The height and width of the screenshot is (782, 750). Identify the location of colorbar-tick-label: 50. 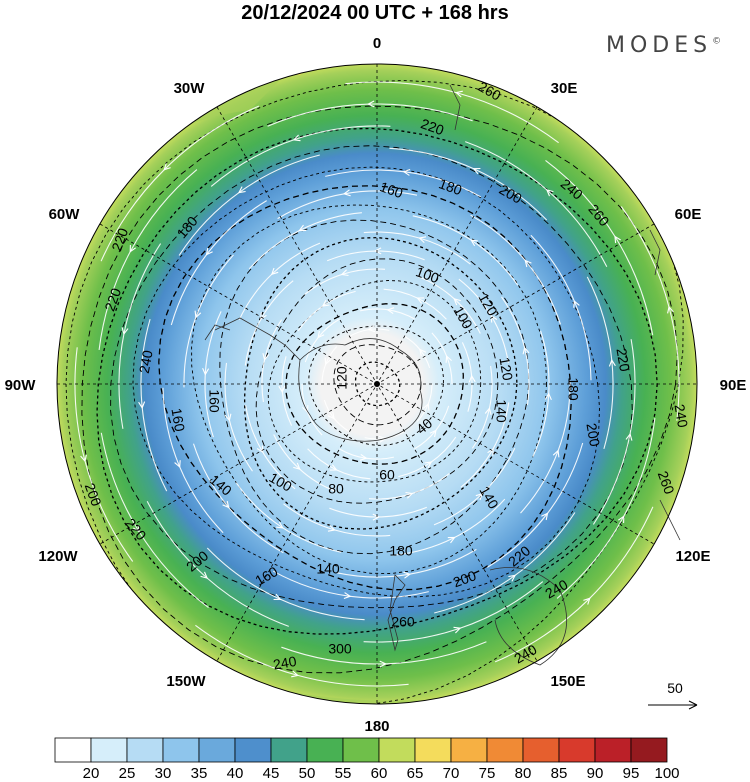
(307, 773).